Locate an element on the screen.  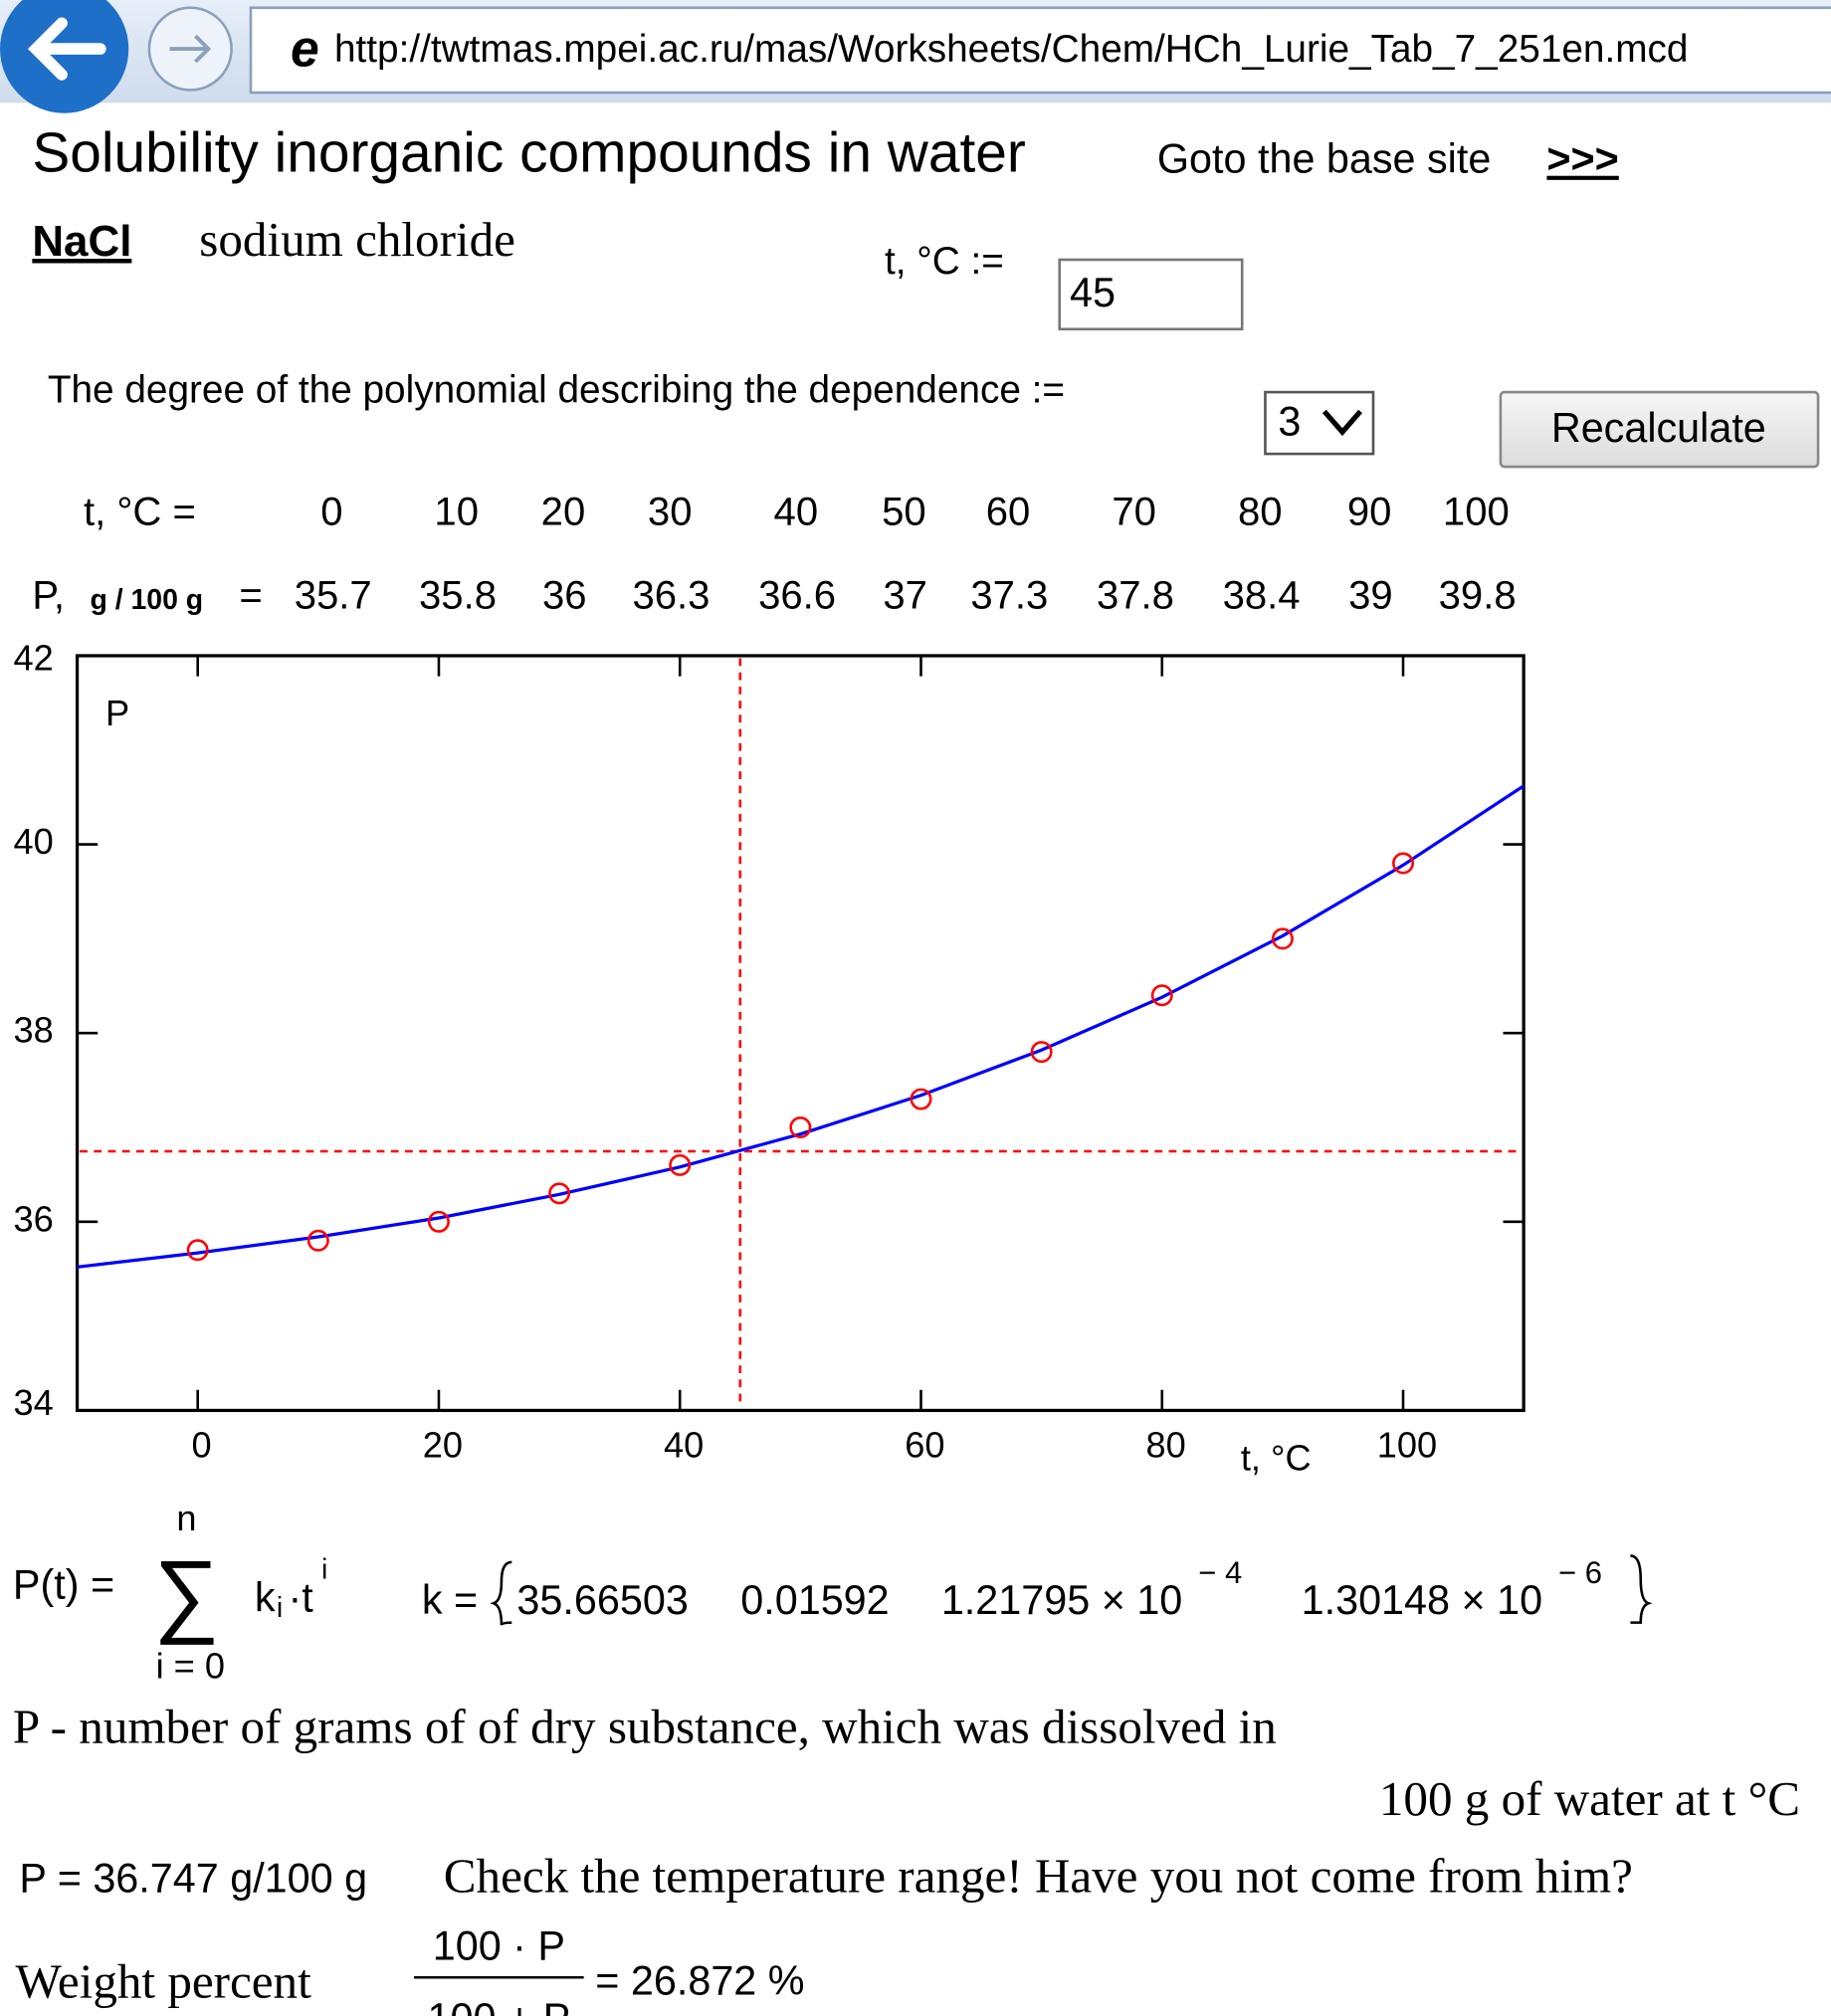
back-button is located at coordinates (64, 56).